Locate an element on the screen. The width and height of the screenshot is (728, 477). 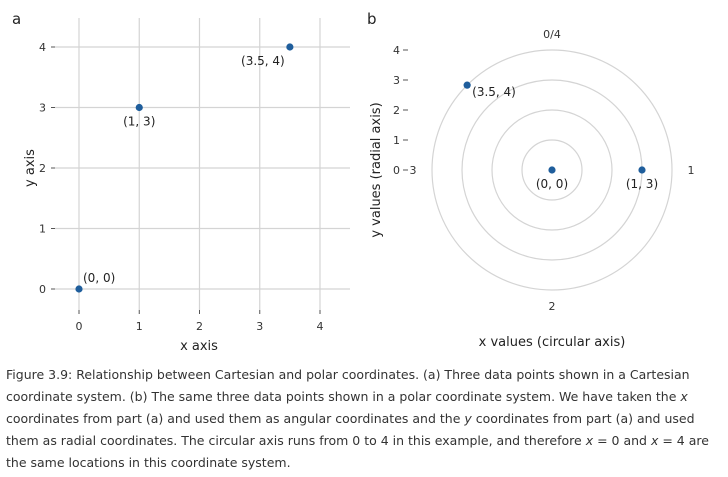
x-tick-label: 2 is located at coordinates (199, 326).